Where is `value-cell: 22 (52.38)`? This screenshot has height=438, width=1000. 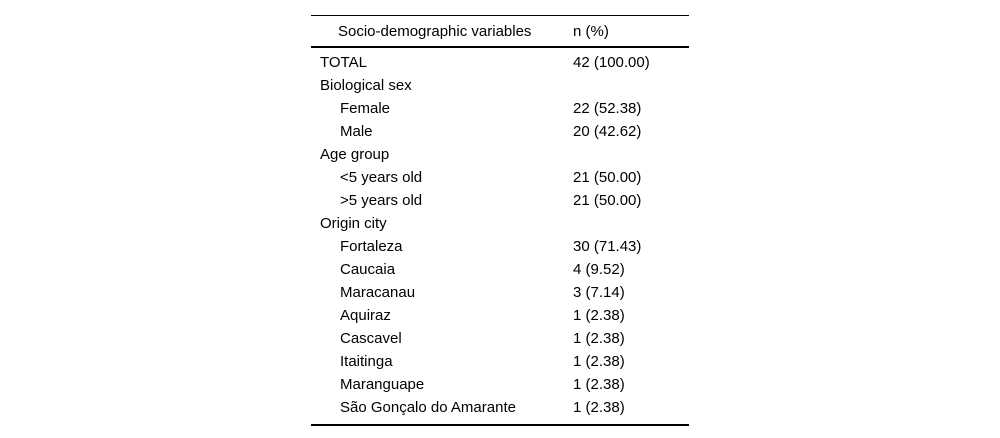
value-cell: 22 (52.38) is located at coordinates (607, 108).